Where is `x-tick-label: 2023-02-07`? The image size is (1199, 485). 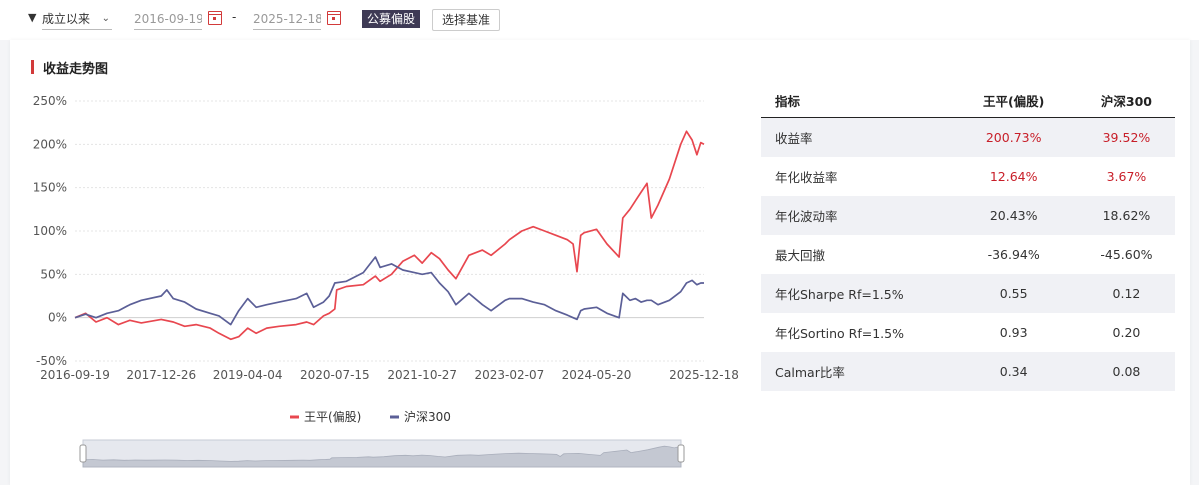 x-tick-label: 2023-02-07 is located at coordinates (509, 375).